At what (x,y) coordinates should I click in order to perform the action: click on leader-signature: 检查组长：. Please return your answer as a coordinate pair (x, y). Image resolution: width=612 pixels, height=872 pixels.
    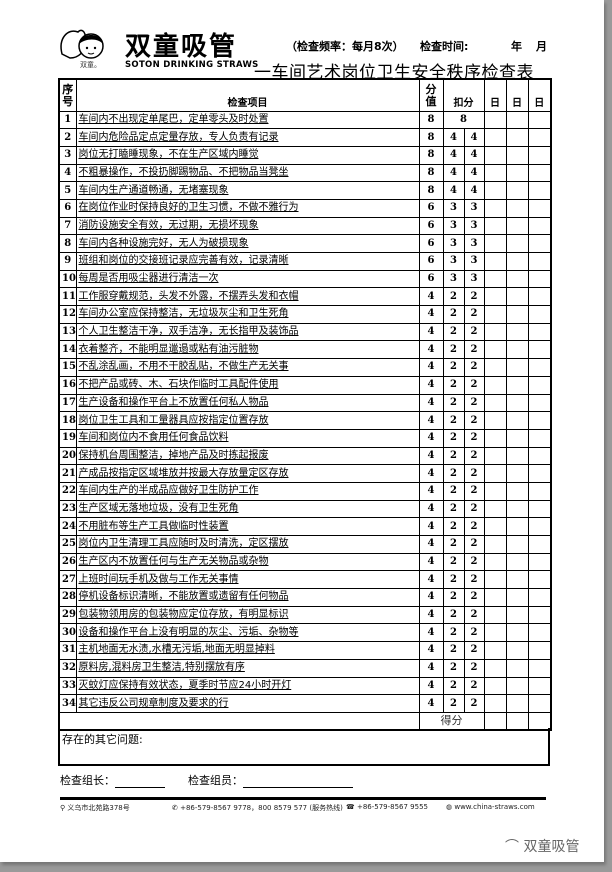
    Looking at the image, I should click on (112, 780).